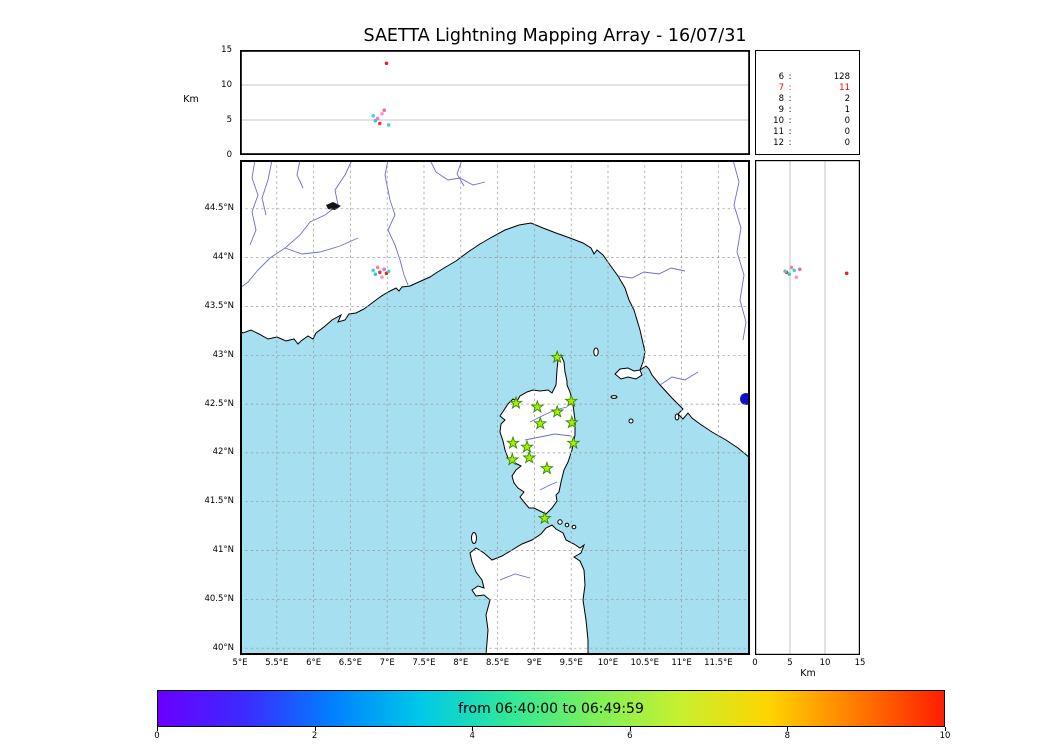 The image size is (1050, 750). Describe the element at coordinates (219, 208) in the screenshot. I see `latitude-tick-label: 44.5°N` at that location.